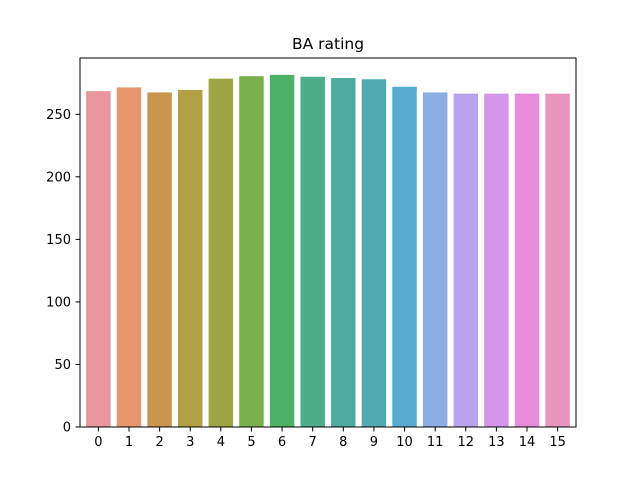 This screenshot has height=480, width=640. Describe the element at coordinates (328, 44) in the screenshot. I see `chart-title: BA rating` at that location.